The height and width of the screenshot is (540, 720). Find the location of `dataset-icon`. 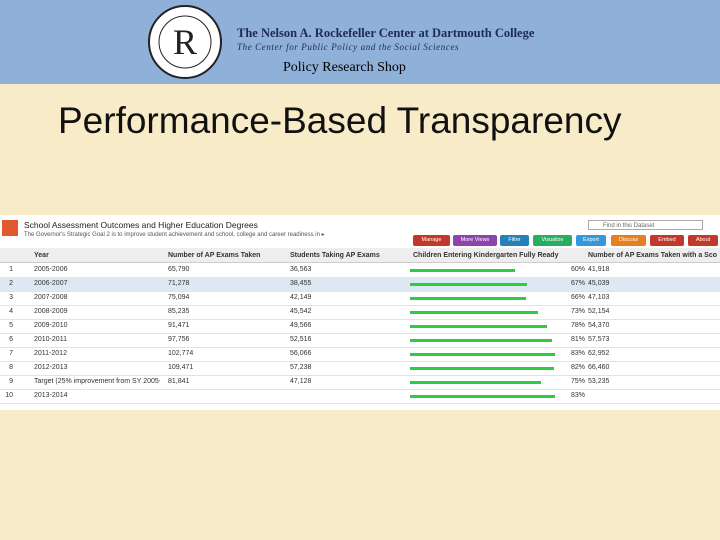

dataset-icon is located at coordinates (10, 228).